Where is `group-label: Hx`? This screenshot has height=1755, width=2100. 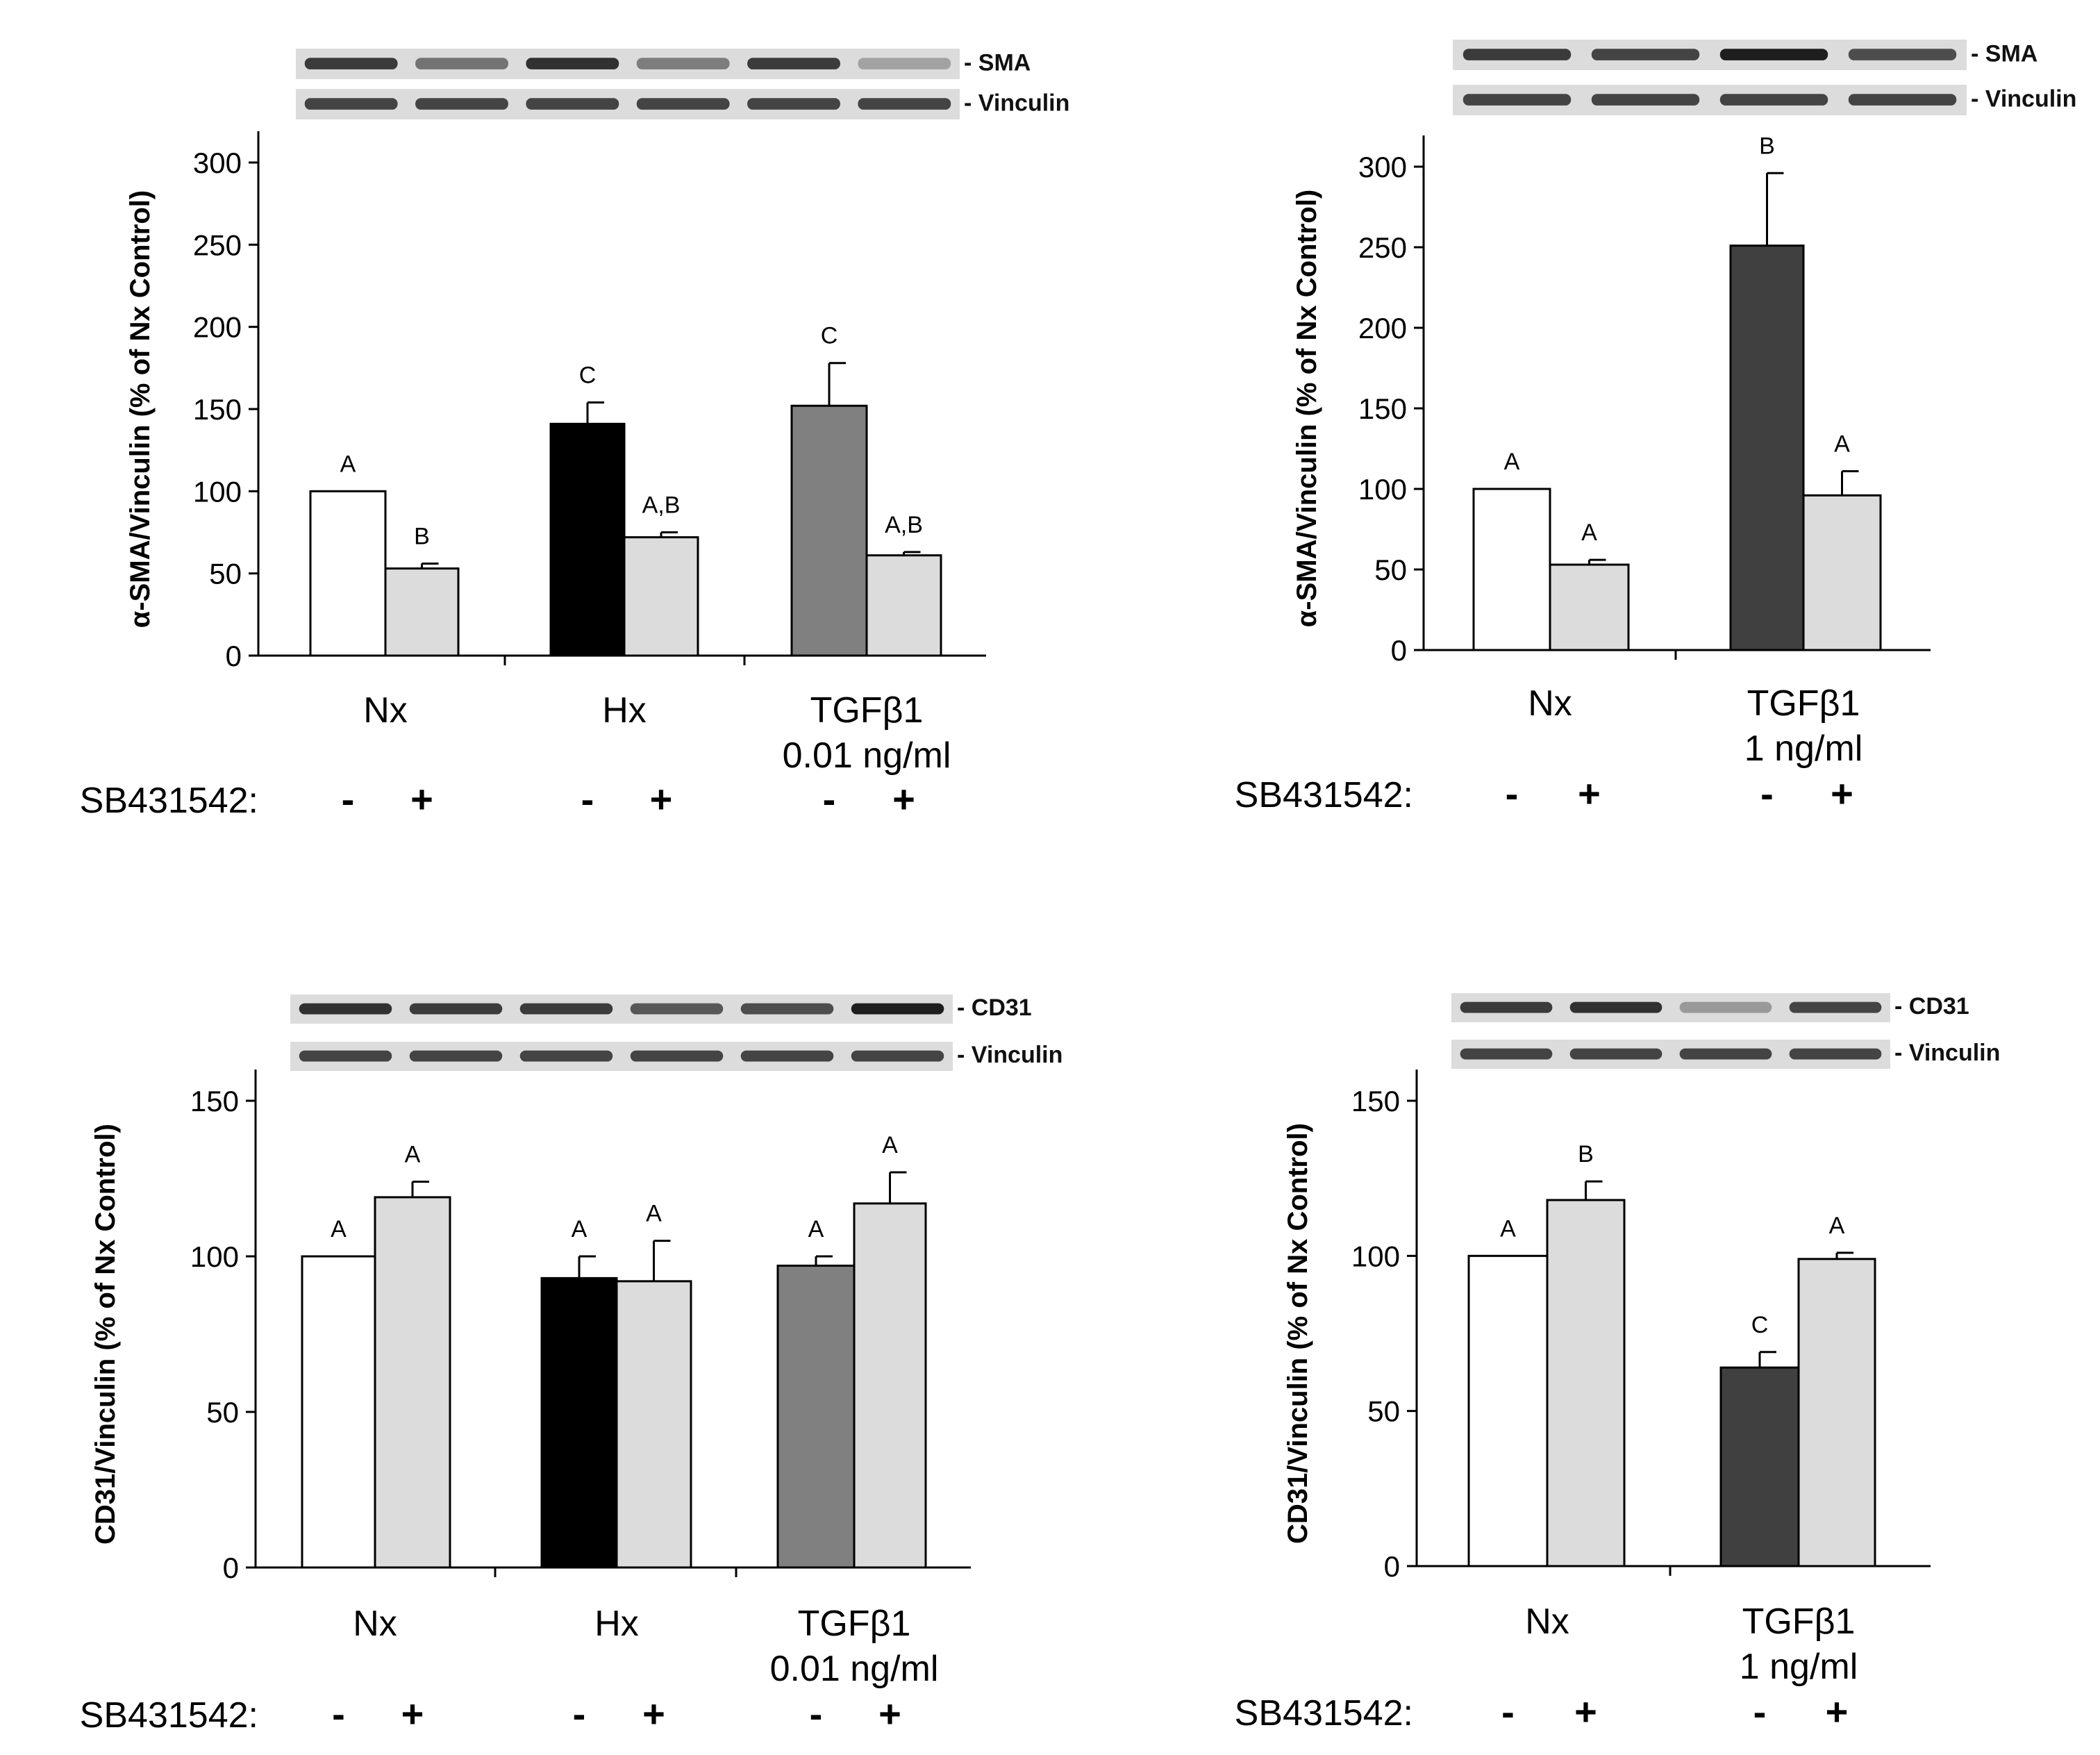 group-label: Hx is located at coordinates (624, 710).